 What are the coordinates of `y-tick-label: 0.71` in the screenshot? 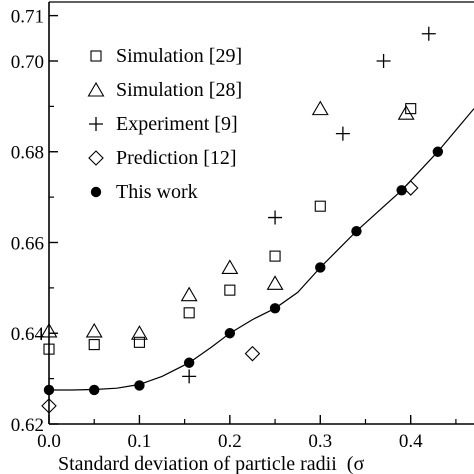 It's located at (27, 17).